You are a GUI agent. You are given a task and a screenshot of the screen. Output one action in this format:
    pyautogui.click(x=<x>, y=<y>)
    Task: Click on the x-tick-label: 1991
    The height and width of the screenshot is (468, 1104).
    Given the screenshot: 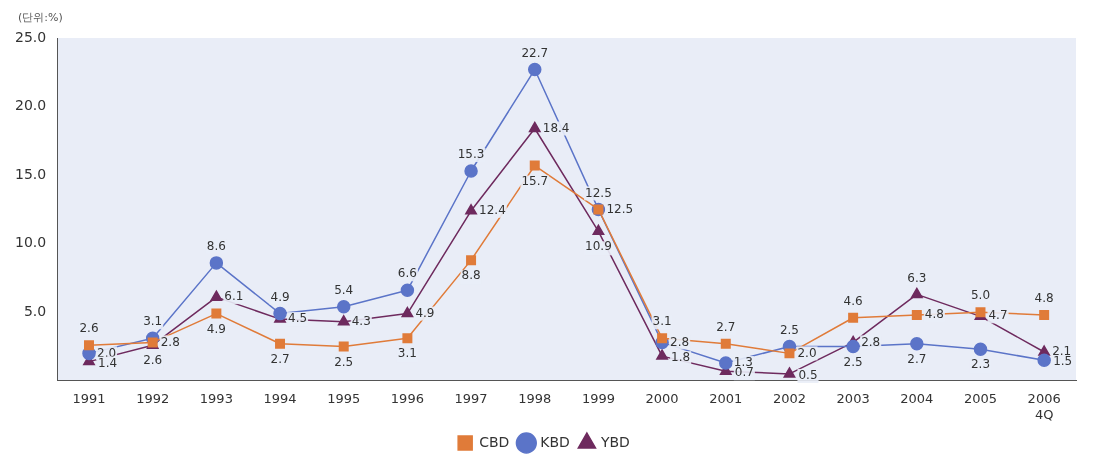 What is the action you would take?
    pyautogui.click(x=89, y=398)
    